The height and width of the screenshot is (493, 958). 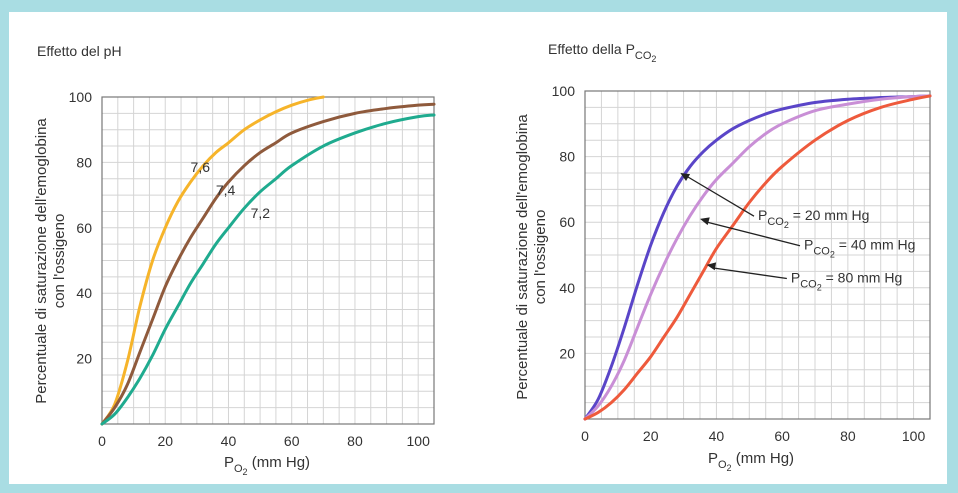 I want to click on annotation-ph-7-2: 7,2, so click(x=261, y=213).